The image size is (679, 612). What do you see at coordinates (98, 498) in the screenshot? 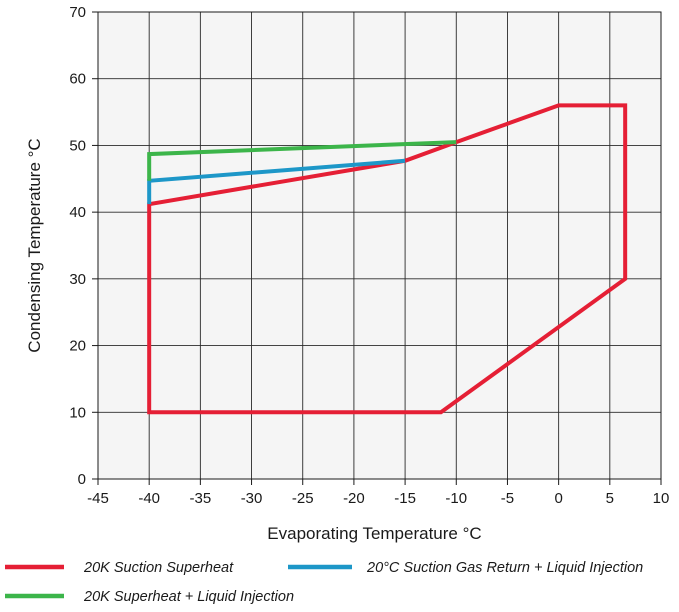
I see `x-tick-label: -45` at bounding box center [98, 498].